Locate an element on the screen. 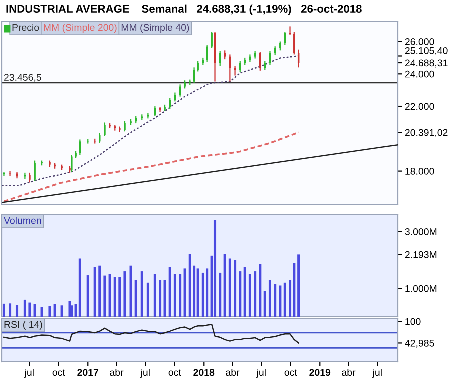 This screenshot has width=450, height=380. y-tick-label: 20.391,02 is located at coordinates (426, 133).